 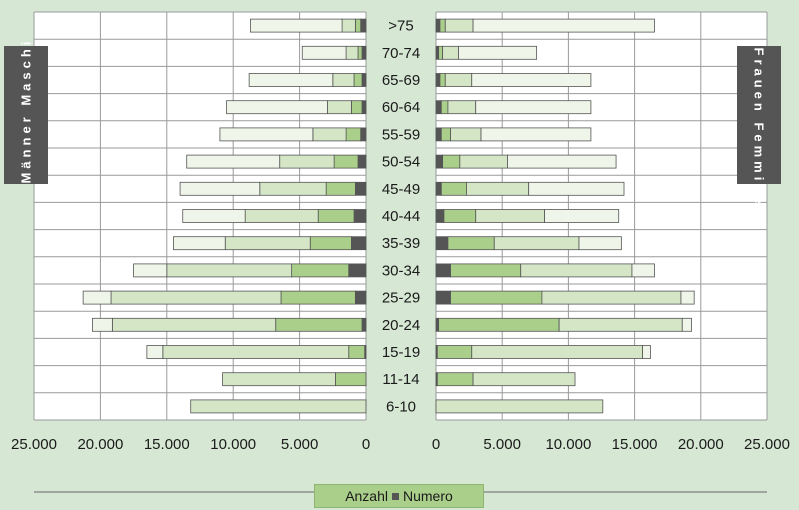 What do you see at coordinates (366, 444) in the screenshot?
I see `x-tick-label-left: 0` at bounding box center [366, 444].